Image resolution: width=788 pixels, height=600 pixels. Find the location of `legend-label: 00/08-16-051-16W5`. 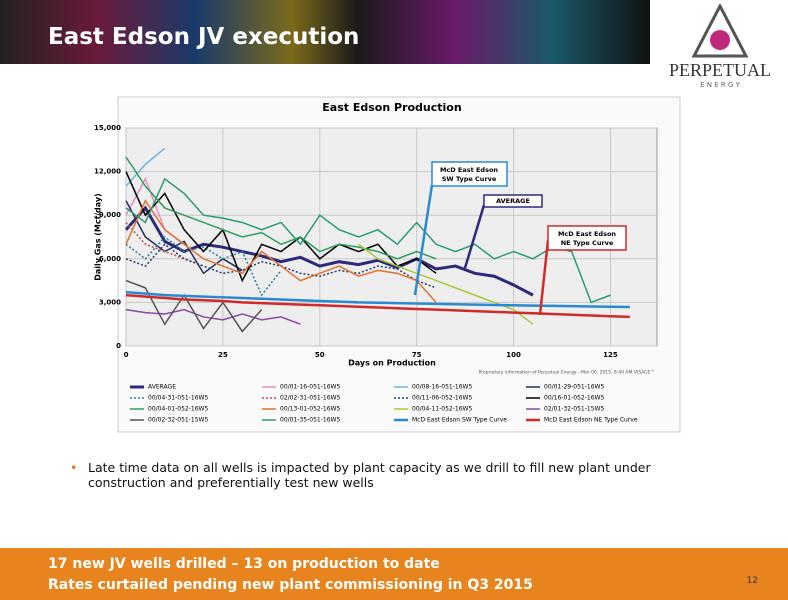

legend-label: 00/08-16-051-16W5 is located at coordinates (442, 387).